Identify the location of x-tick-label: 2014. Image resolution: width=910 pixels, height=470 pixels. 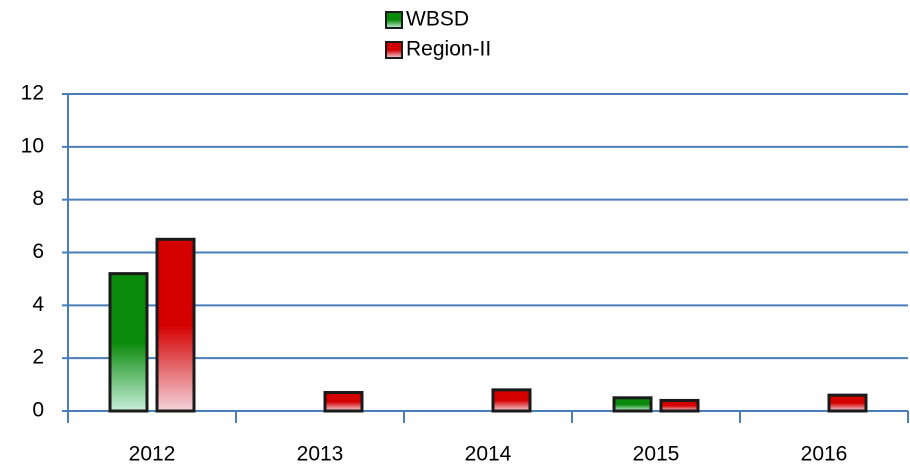
(488, 454).